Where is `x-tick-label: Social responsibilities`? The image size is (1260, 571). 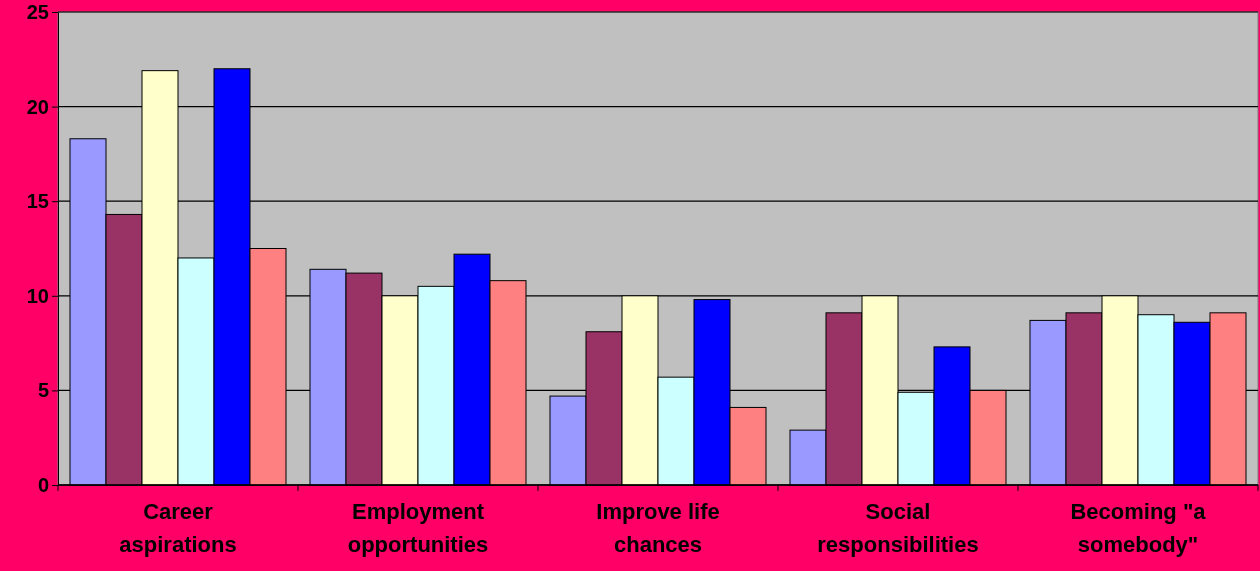 x-tick-label: Social responsibilities is located at coordinates (898, 528).